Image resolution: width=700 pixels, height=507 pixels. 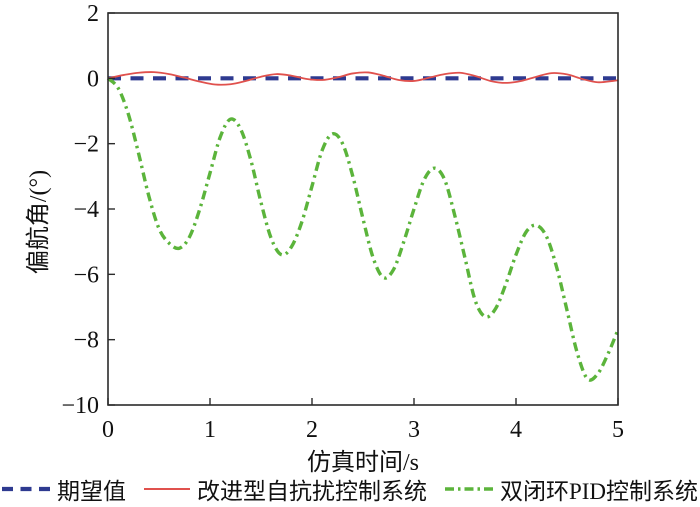 I want to click on legend-label-pid: 双闭环PID控制系统, so click(x=598, y=491).